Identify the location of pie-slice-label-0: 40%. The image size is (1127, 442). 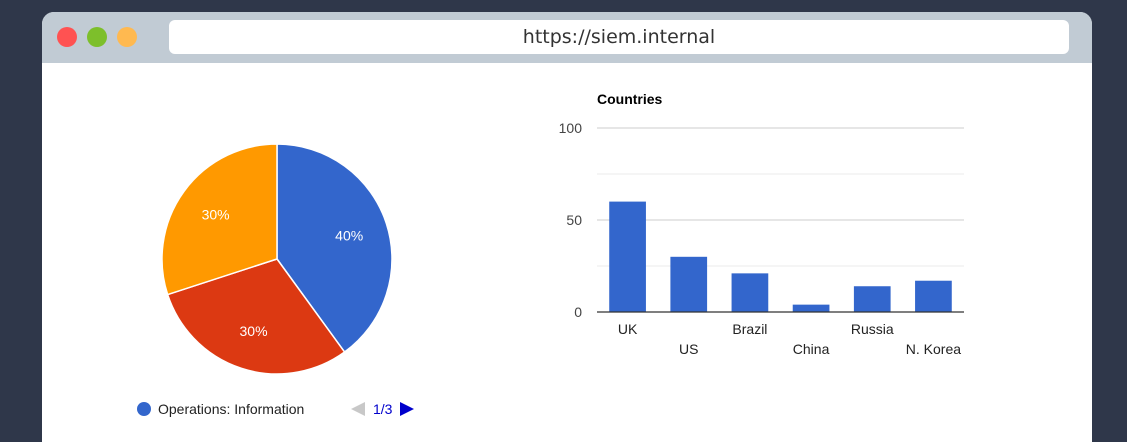
(349, 236).